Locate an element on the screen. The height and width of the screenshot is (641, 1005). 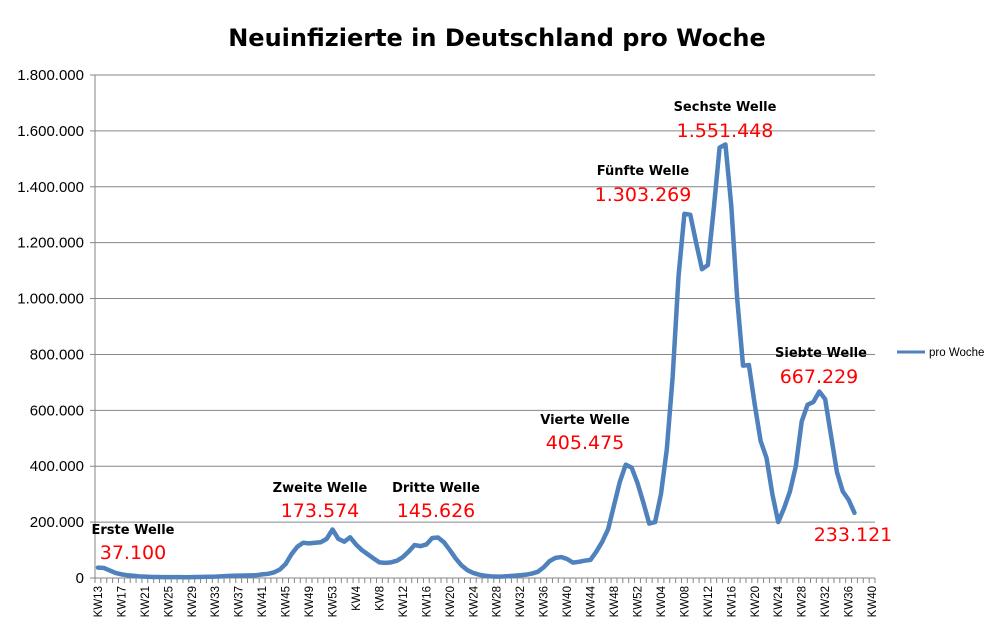
x-tick-label: KW04 is located at coordinates (662, 601).